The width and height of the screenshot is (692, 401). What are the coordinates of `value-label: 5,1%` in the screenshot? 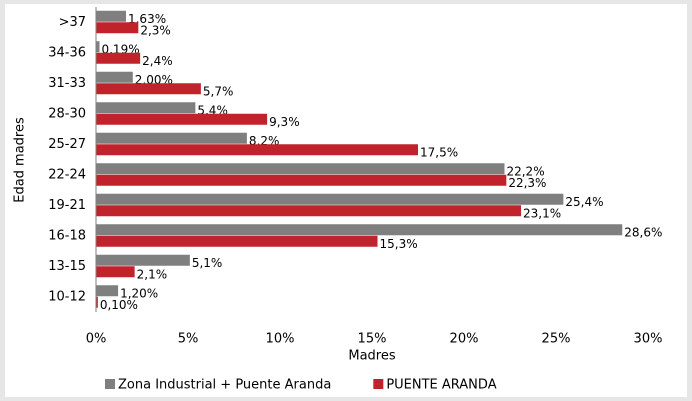 It's located at (207, 263).